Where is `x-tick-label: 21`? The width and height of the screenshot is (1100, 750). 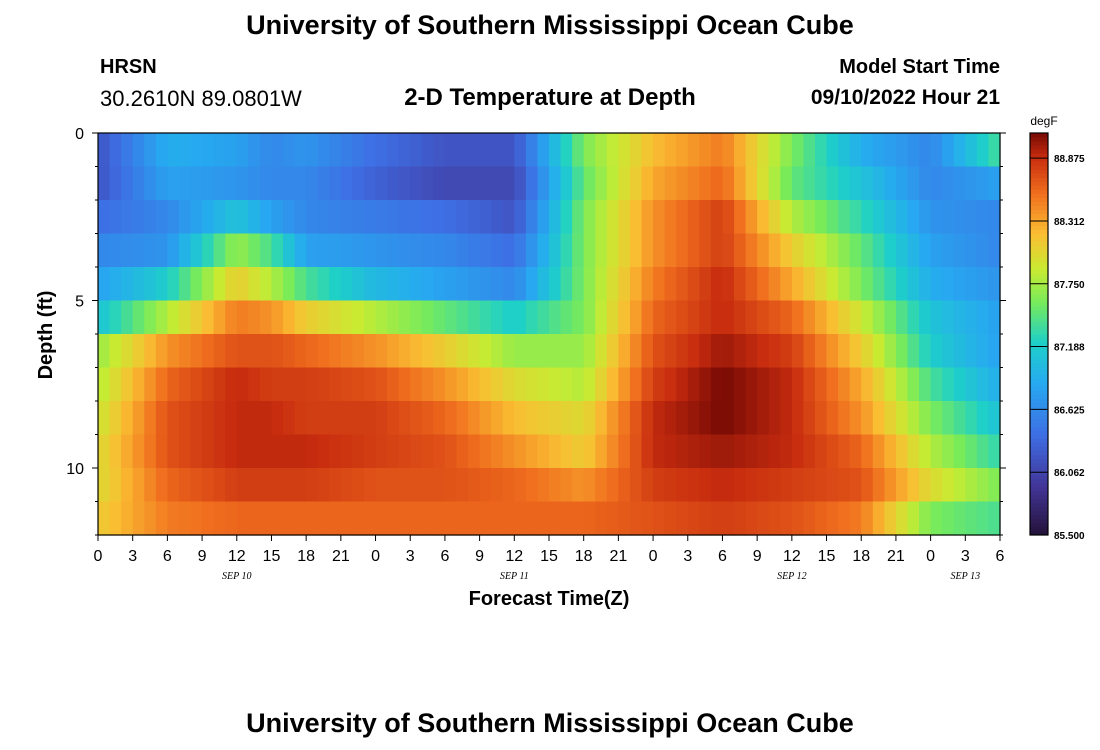 x-tick-label: 21 is located at coordinates (896, 556).